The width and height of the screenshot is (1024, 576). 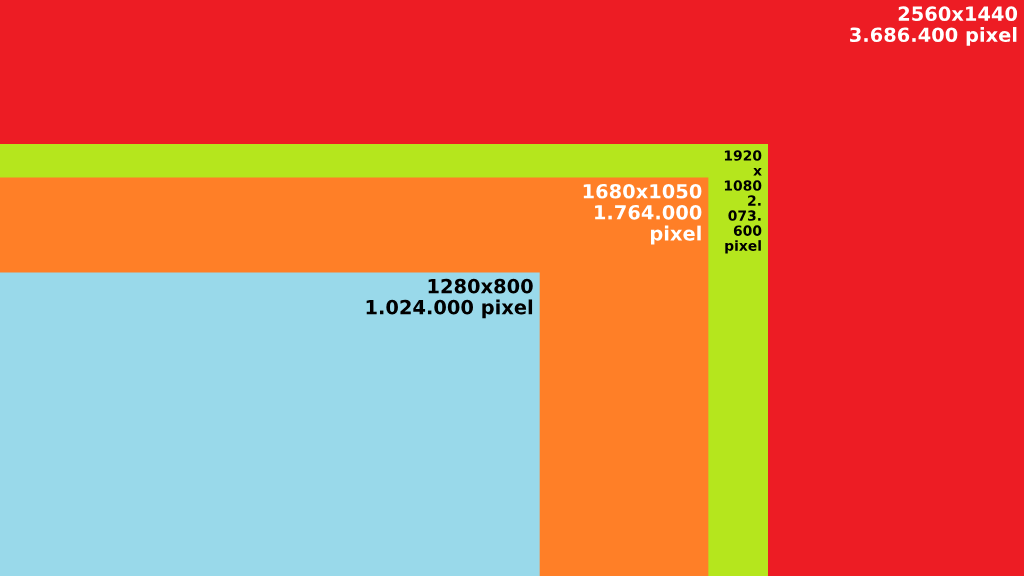 What do you see at coordinates (449, 309) in the screenshot?
I see `data-label: 1.024.000 pixel` at bounding box center [449, 309].